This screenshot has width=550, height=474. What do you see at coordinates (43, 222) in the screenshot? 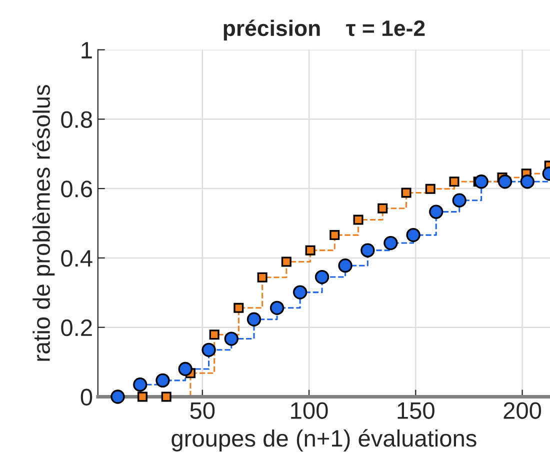
I see `y-axis-title: ratio de problèmes résolus` at bounding box center [43, 222].